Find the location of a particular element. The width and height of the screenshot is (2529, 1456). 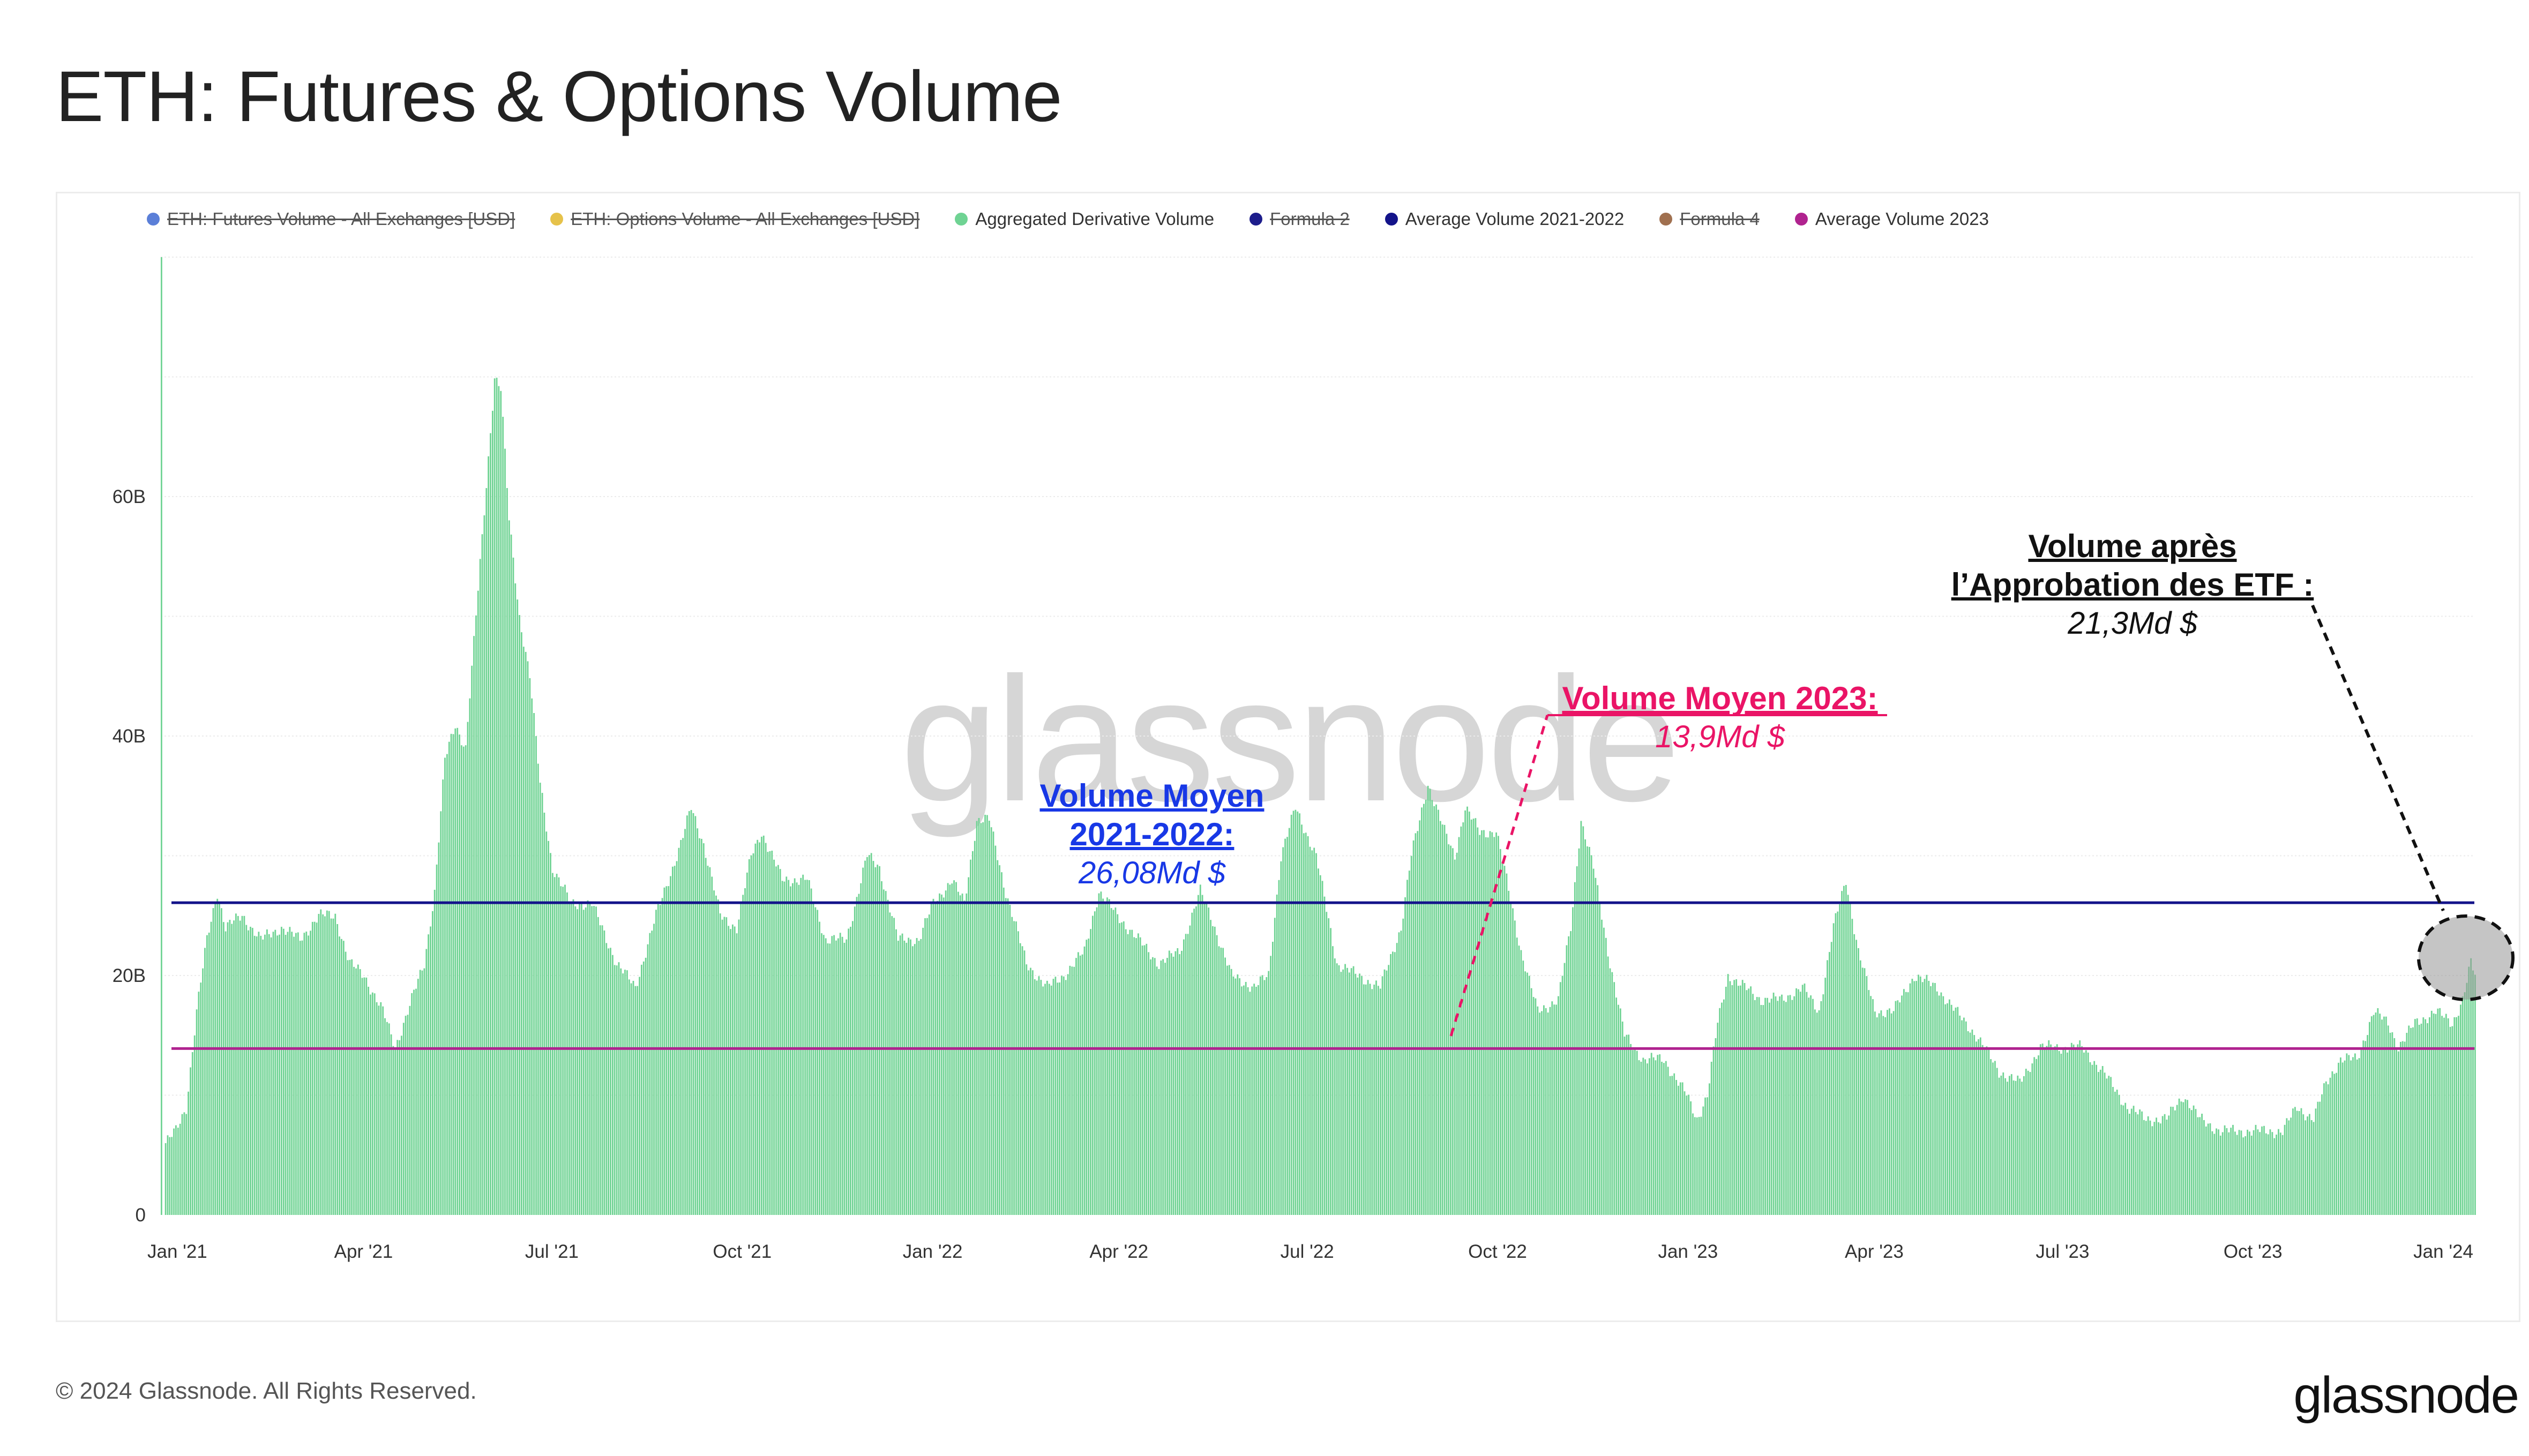

legend-item-6: Average Volume 2023 is located at coordinates (1891, 219).